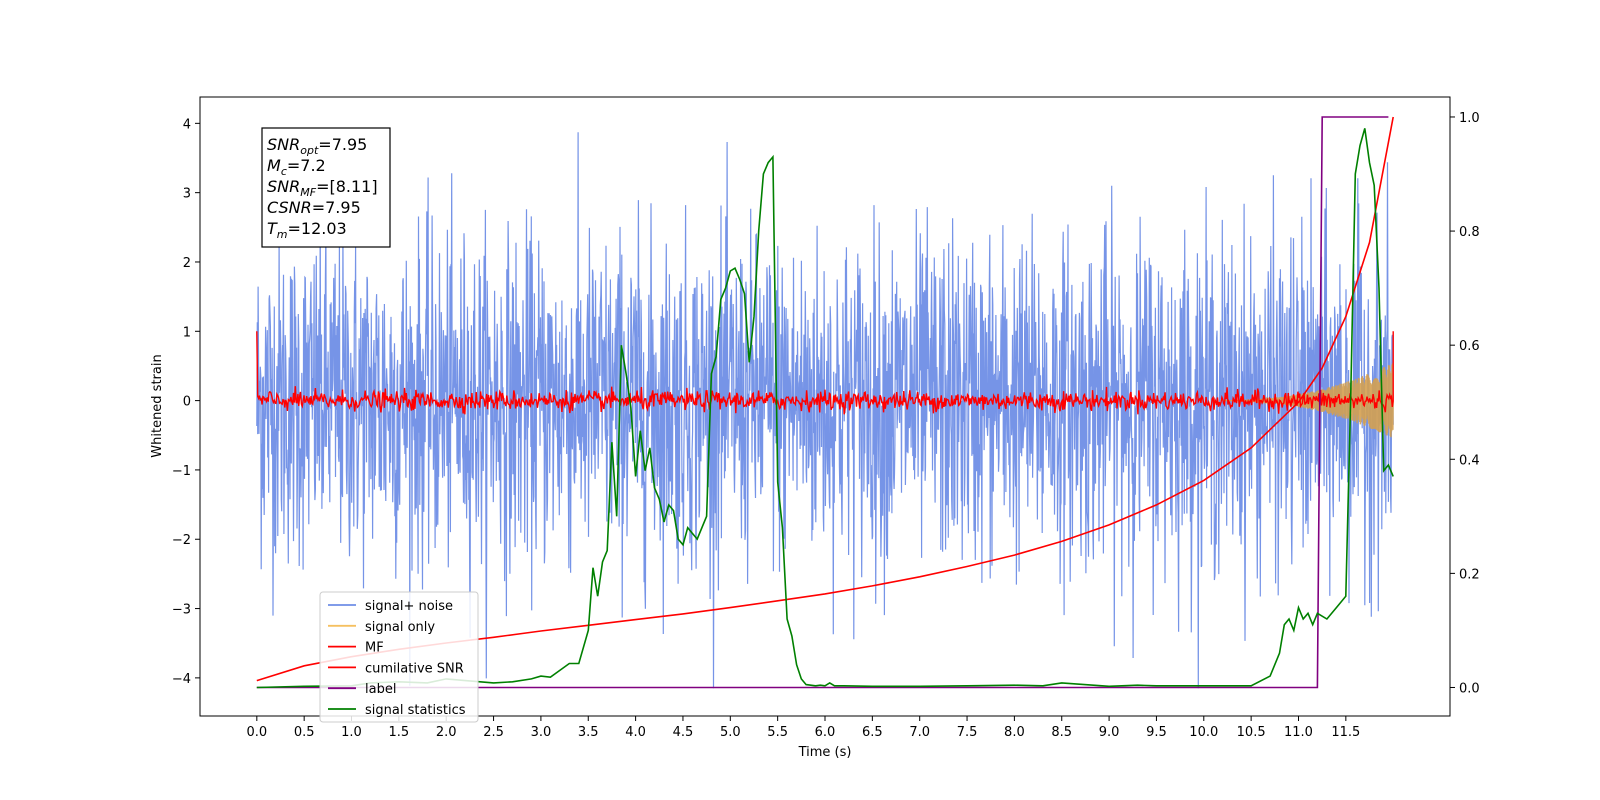 The width and height of the screenshot is (1600, 800). I want to click on x-tick-label: 3.5, so click(588, 732).